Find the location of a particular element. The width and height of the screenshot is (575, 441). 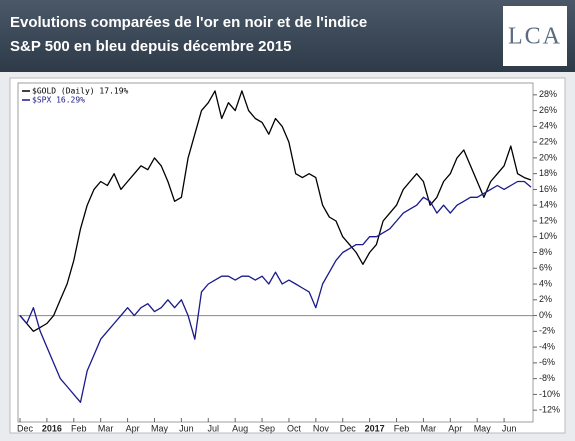

x-tick-label: Oct is located at coordinates (294, 428).